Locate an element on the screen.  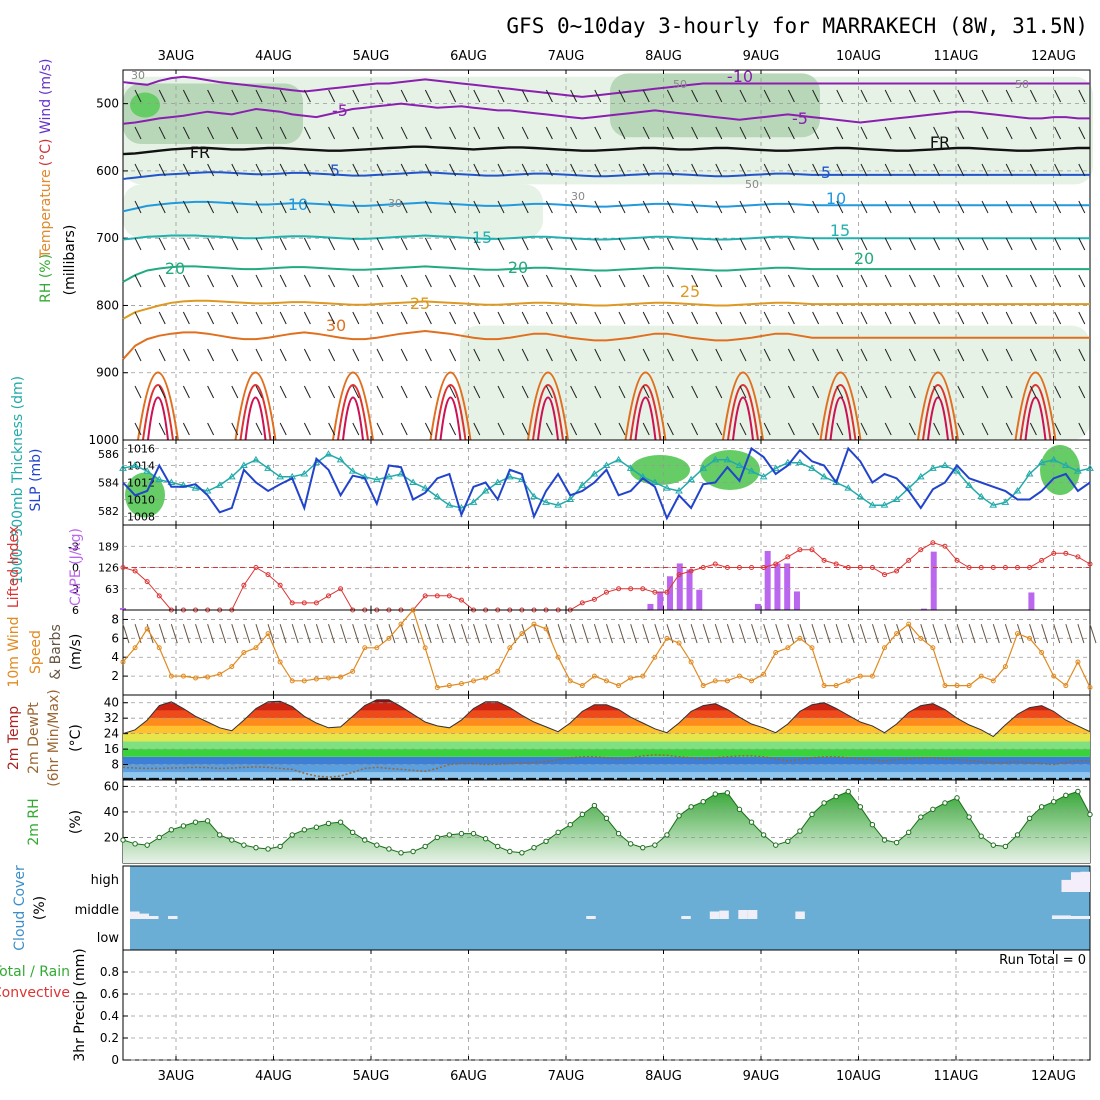
contour-label: FR is located at coordinates (940, 142).